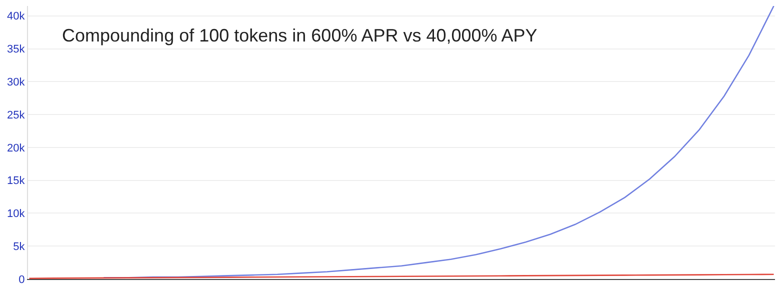 This screenshot has width=780, height=293. Describe the element at coordinates (16, 214) in the screenshot. I see `y-tick-label: 10k` at that location.